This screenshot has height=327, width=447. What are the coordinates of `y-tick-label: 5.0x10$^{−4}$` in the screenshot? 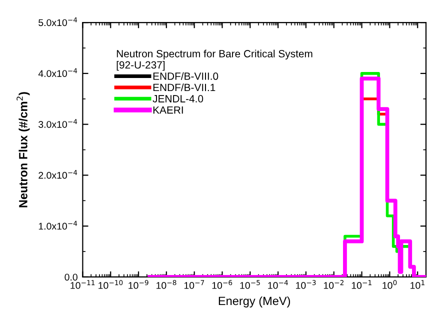 It's located at (58, 21).